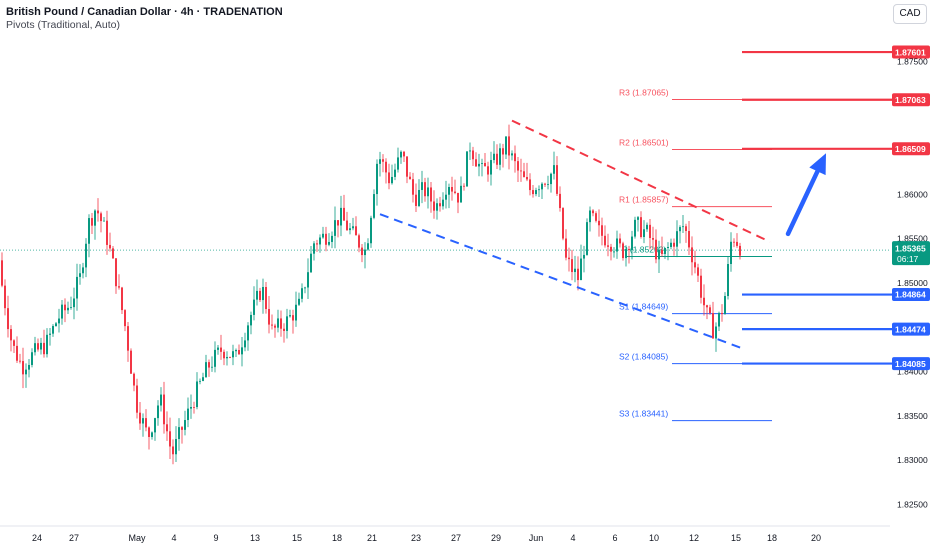 The width and height of the screenshot is (932, 555). I want to click on time-tick: 15, so click(297, 538).